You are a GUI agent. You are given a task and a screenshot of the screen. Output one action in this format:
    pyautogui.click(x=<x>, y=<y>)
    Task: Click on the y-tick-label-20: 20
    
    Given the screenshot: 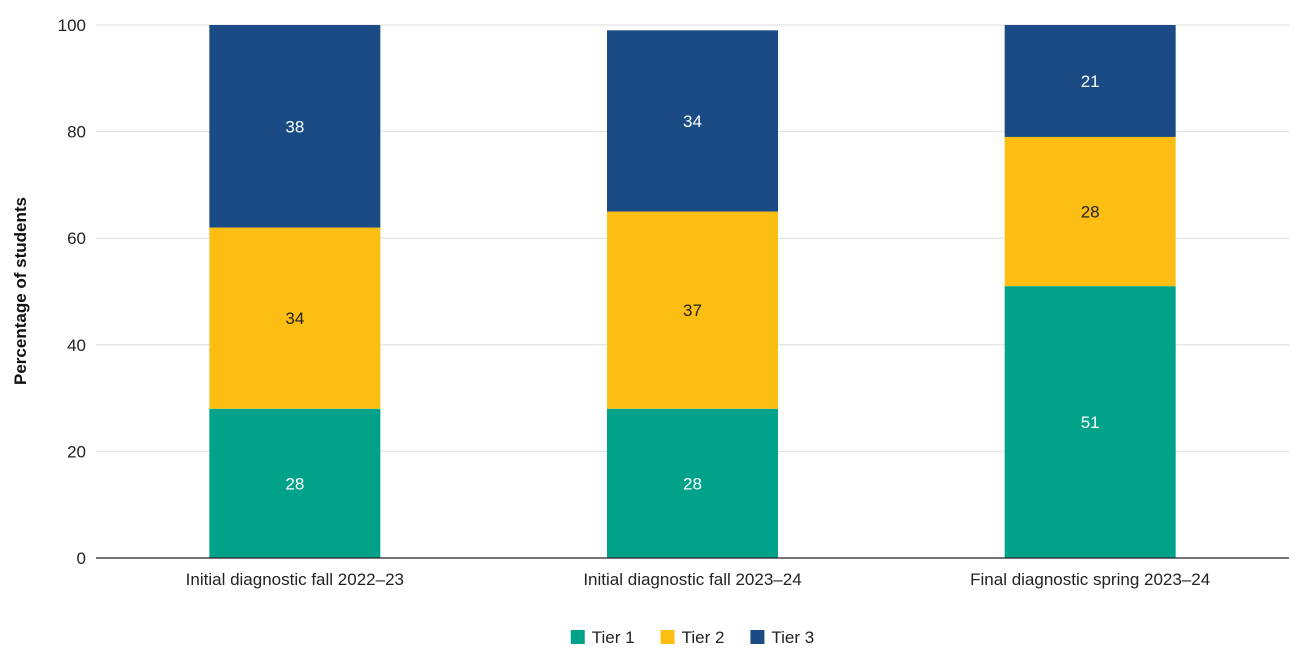 What is the action you would take?
    pyautogui.click(x=76, y=451)
    